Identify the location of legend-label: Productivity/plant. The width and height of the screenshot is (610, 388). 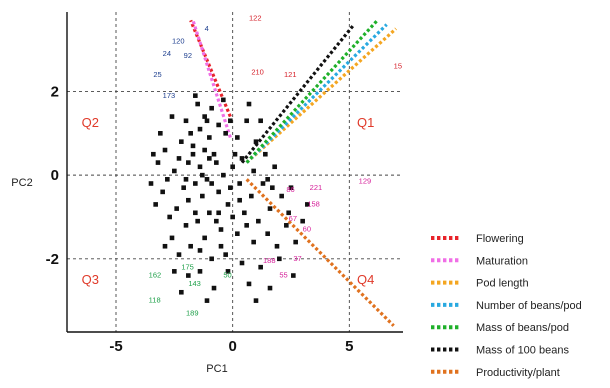
(518, 373).